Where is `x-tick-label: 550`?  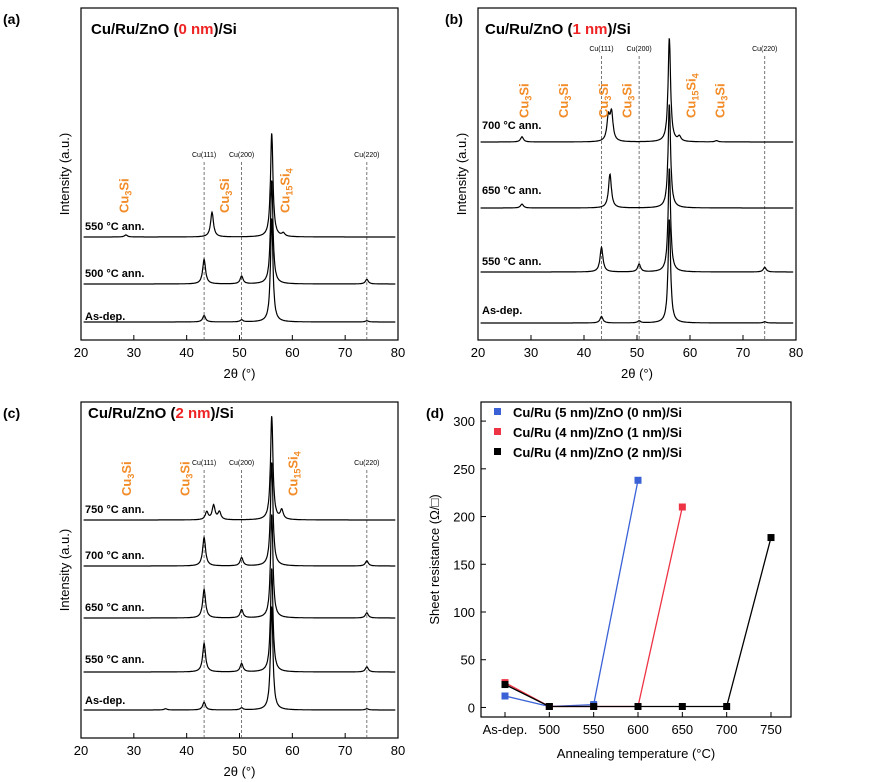
x-tick-label: 550 is located at coordinates (594, 729).